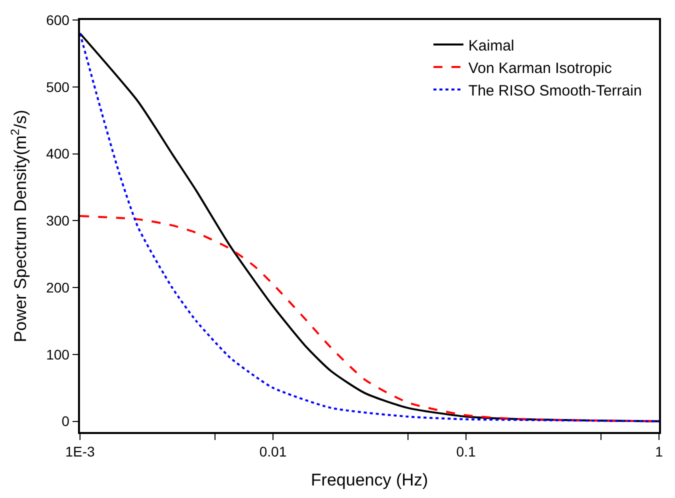 This screenshot has height=498, width=675. I want to click on y-tick-label: 300, so click(58, 220).